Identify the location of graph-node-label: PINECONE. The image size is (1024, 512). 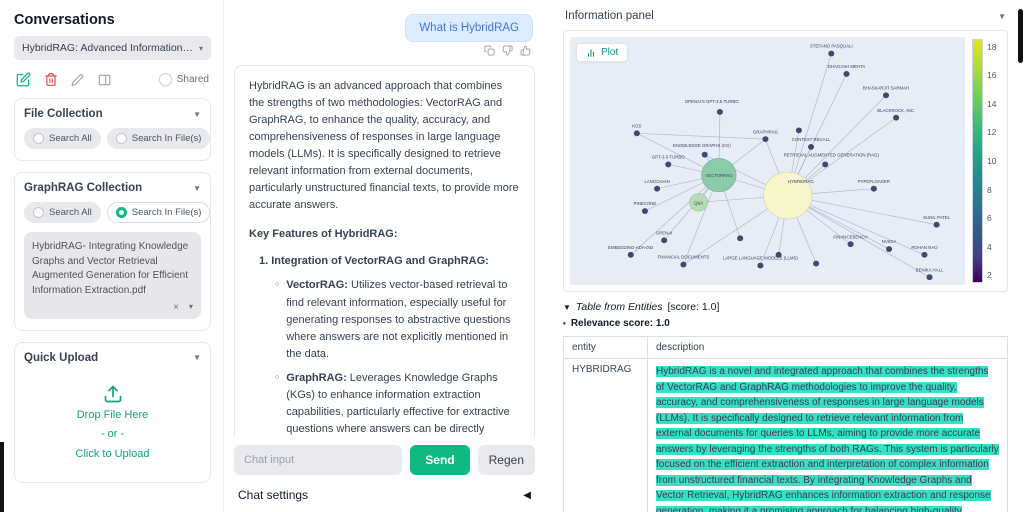
(645, 203).